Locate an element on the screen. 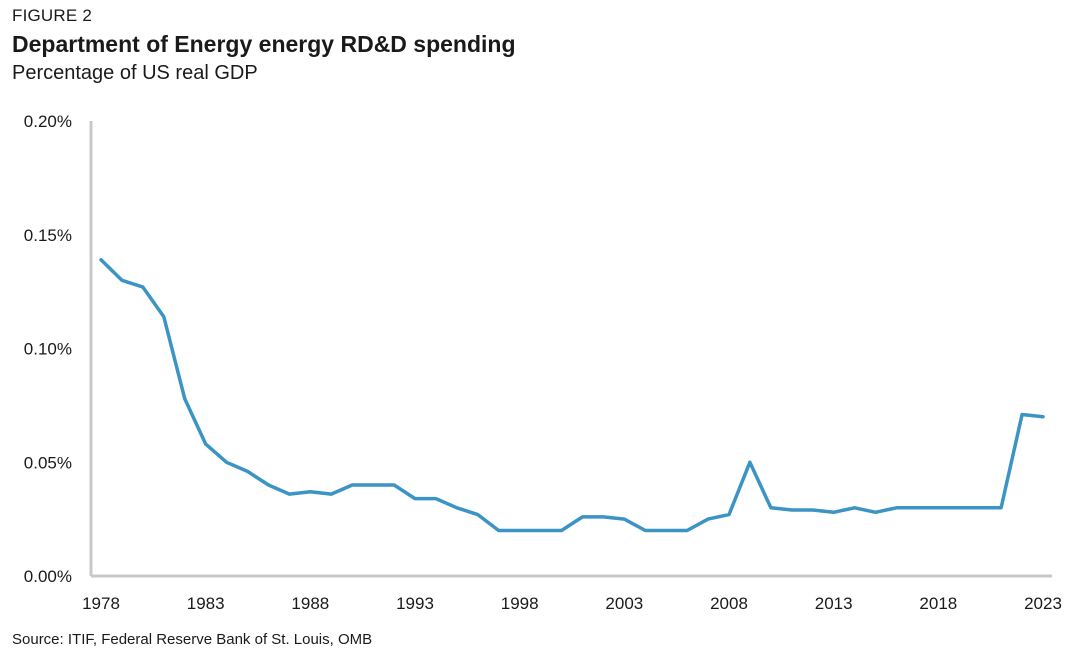 Image resolution: width=1088 pixels, height=667 pixels. x-tick-label: 1993 is located at coordinates (415, 603).